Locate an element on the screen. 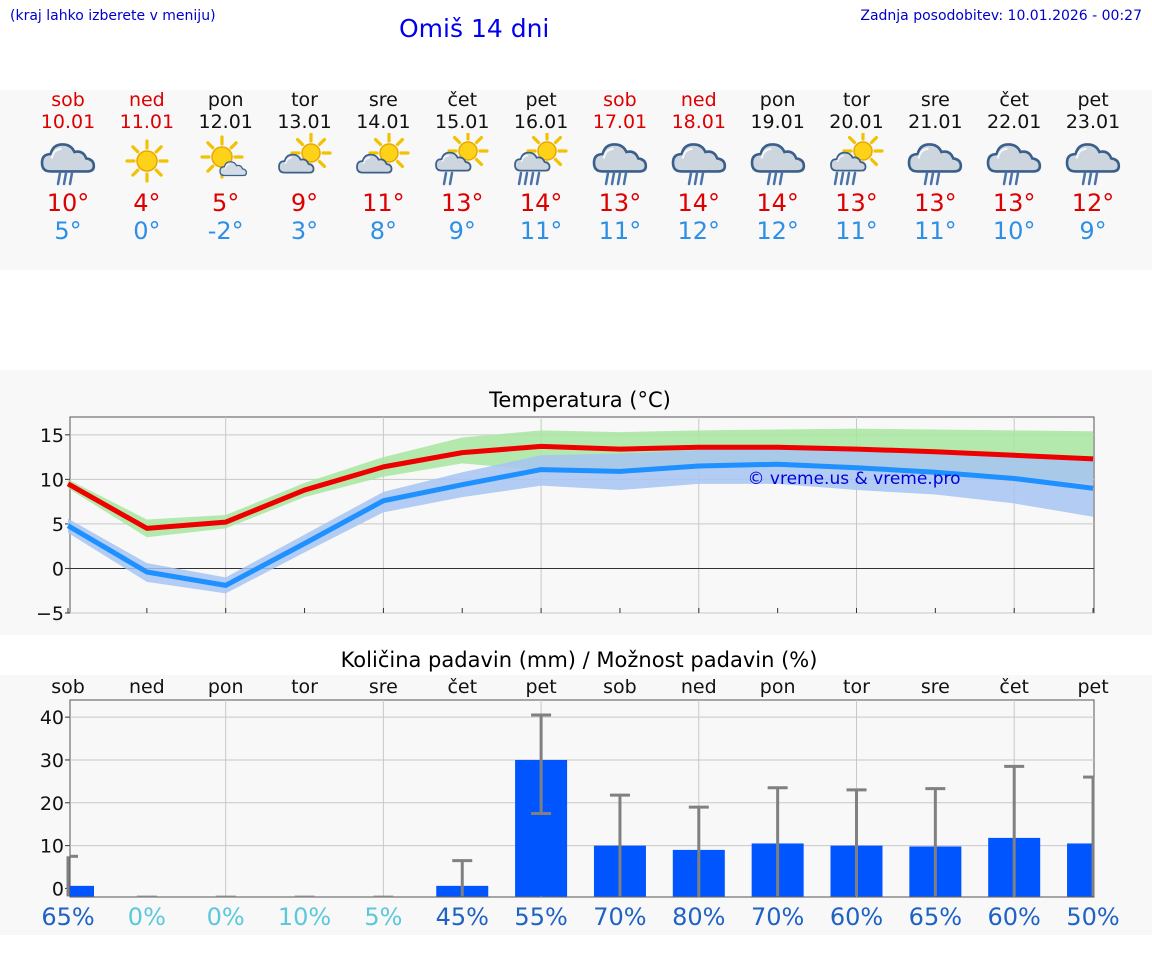 The image size is (1152, 975). day-name: pet is located at coordinates (541, 100).